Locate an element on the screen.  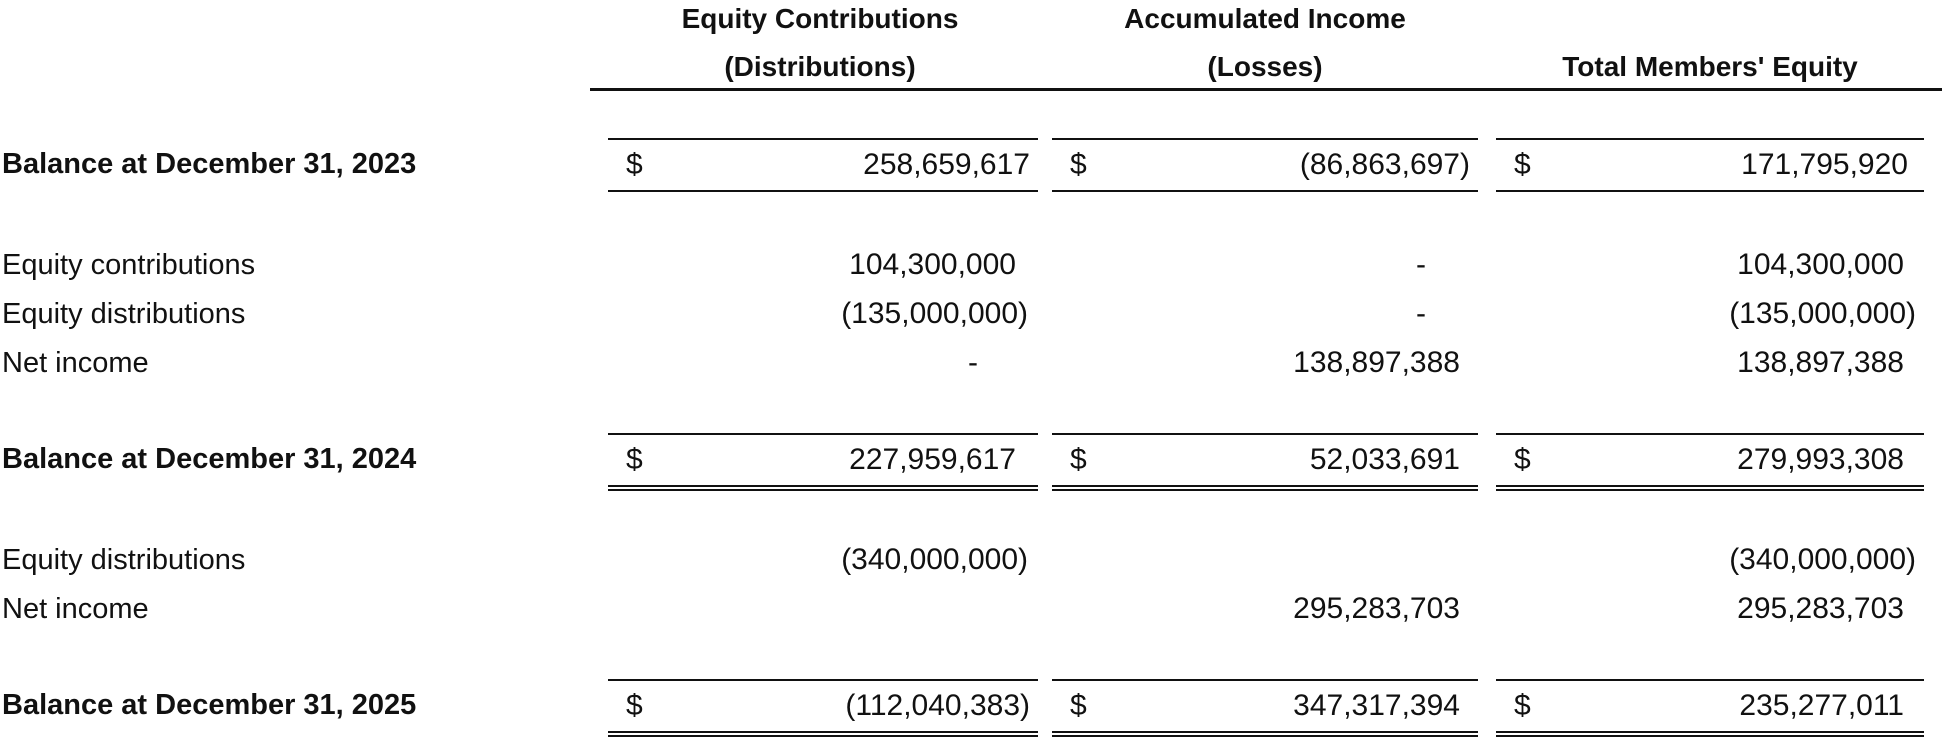
equity-distributions-2024-col3: (135,000,000) is located at coordinates (1822, 313).